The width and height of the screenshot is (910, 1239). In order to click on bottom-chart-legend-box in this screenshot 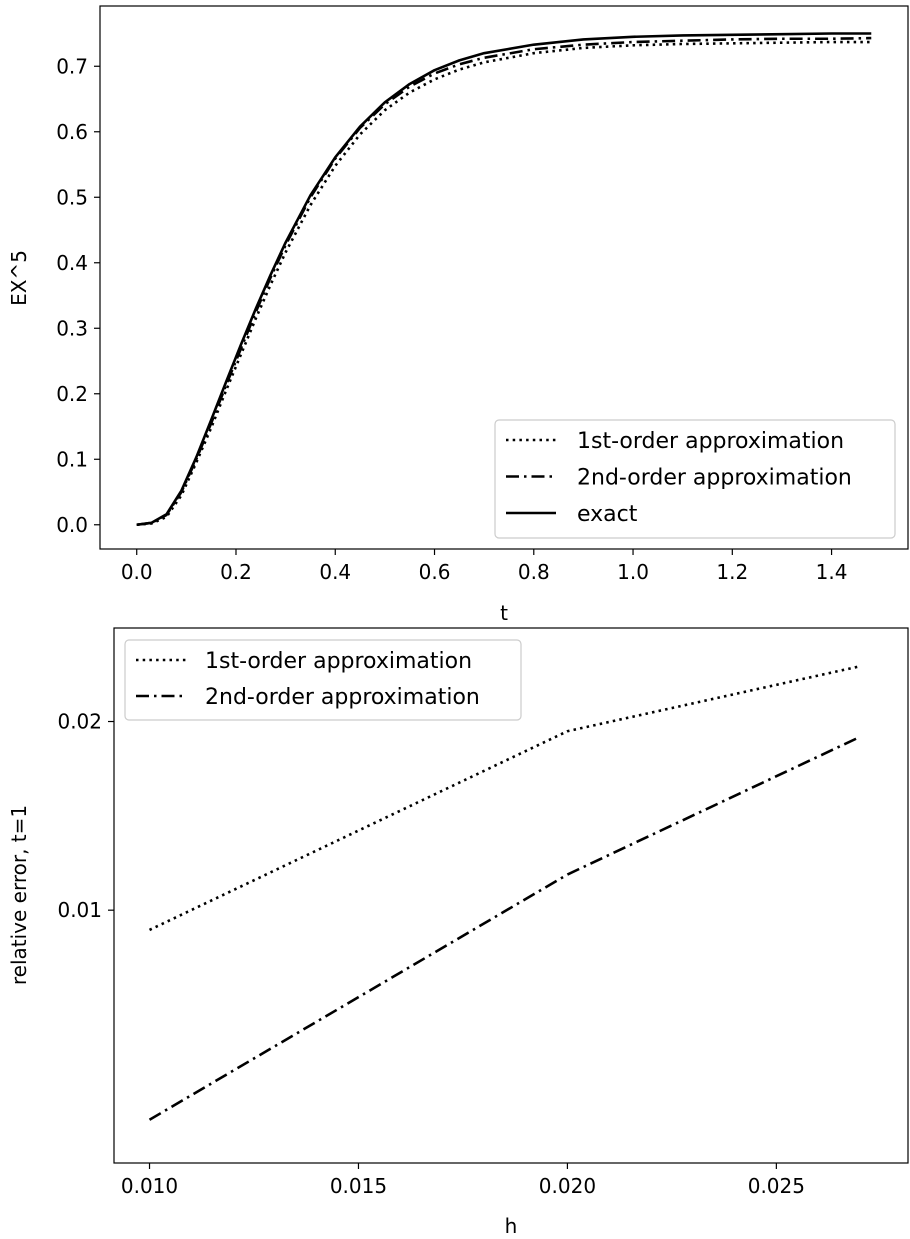, I will do `click(323, 680)`.